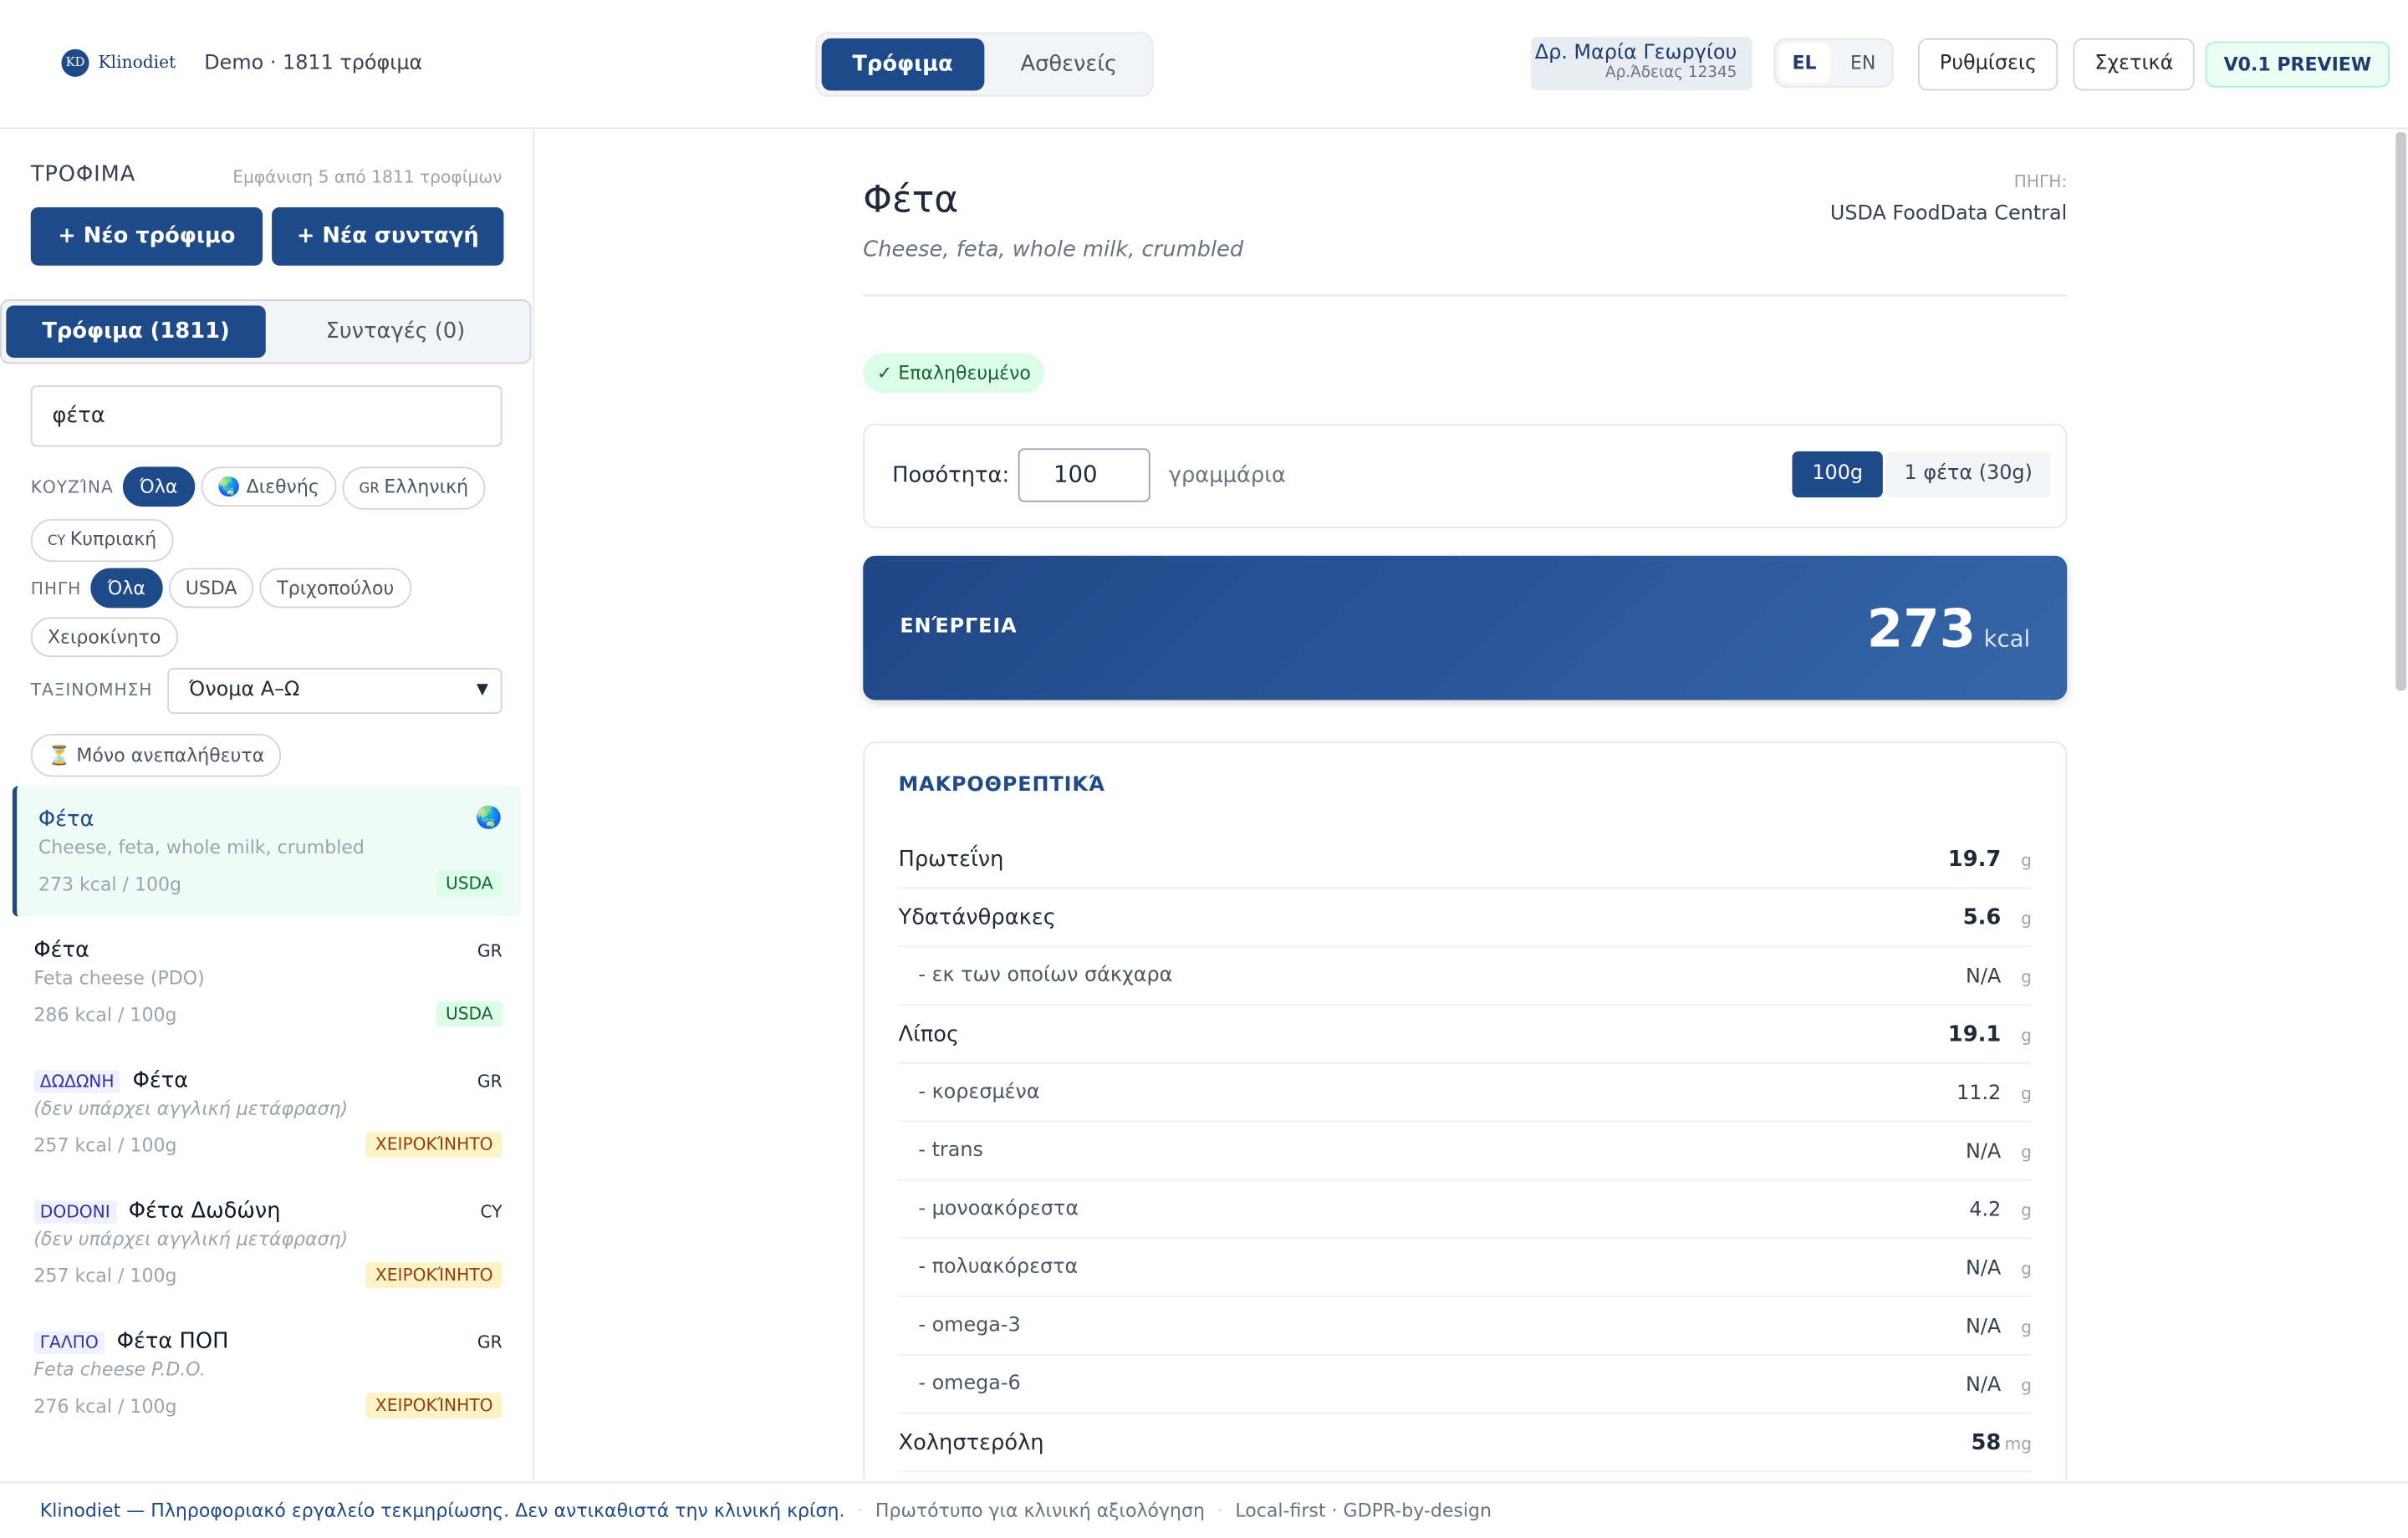 The height and width of the screenshot is (1538, 2408). Describe the element at coordinates (120, 1369) in the screenshot. I see `item-subtitle: Feta cheese P.D.O.` at that location.